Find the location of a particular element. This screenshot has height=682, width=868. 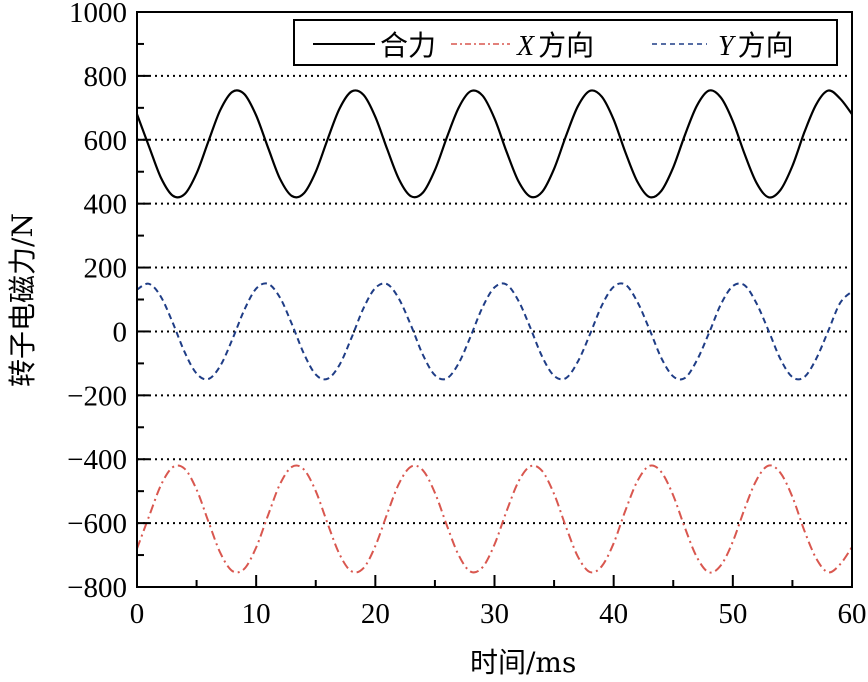

y-tick-label: 800 is located at coordinates (106, 77).